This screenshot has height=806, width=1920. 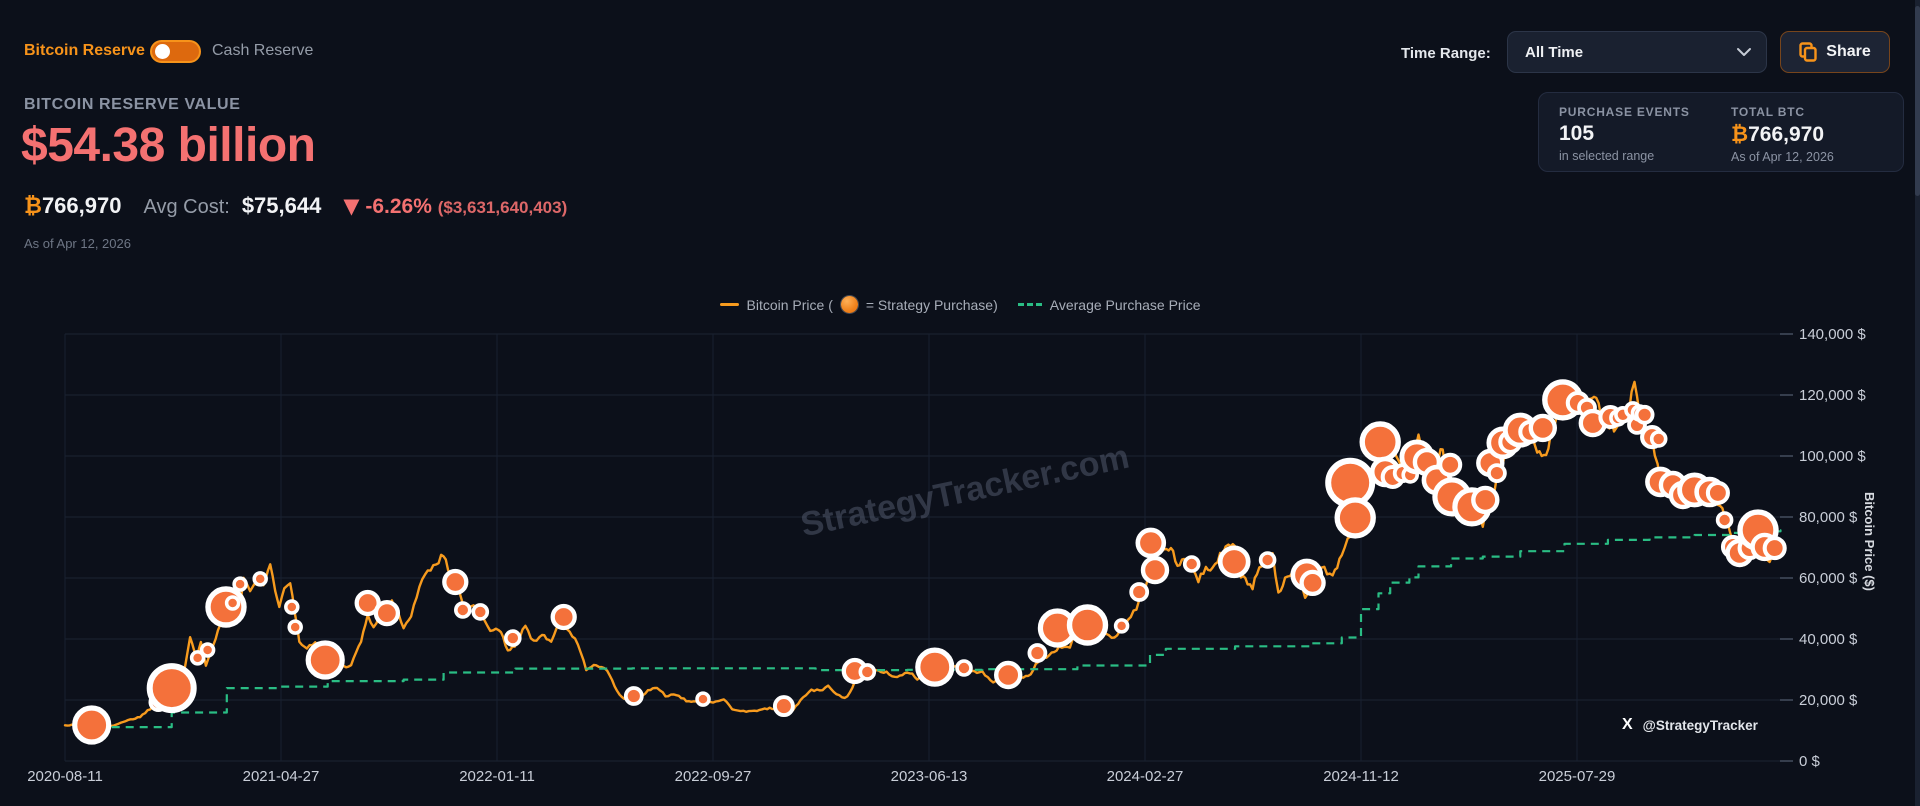 I want to click on time-range-label: Time Range:, so click(x=1446, y=53).